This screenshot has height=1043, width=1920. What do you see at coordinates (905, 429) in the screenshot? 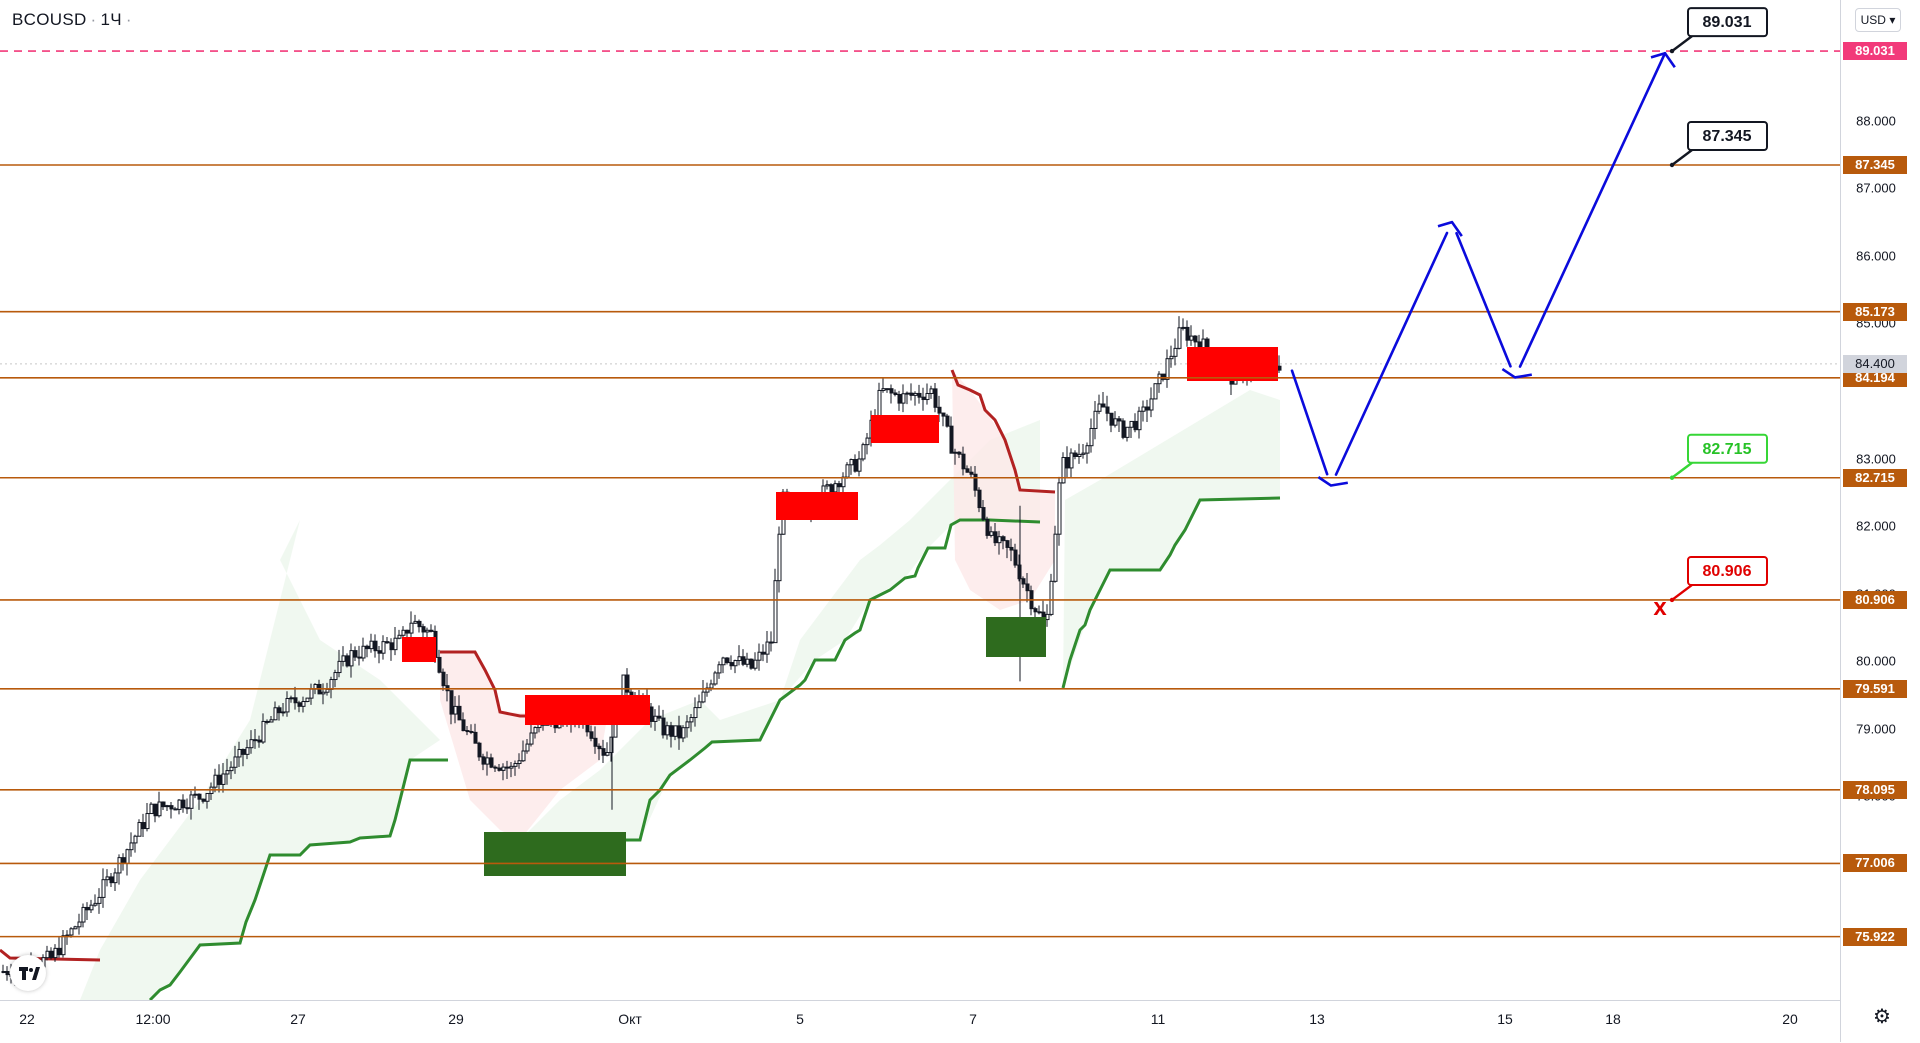
I see `supply-zone-box` at bounding box center [905, 429].